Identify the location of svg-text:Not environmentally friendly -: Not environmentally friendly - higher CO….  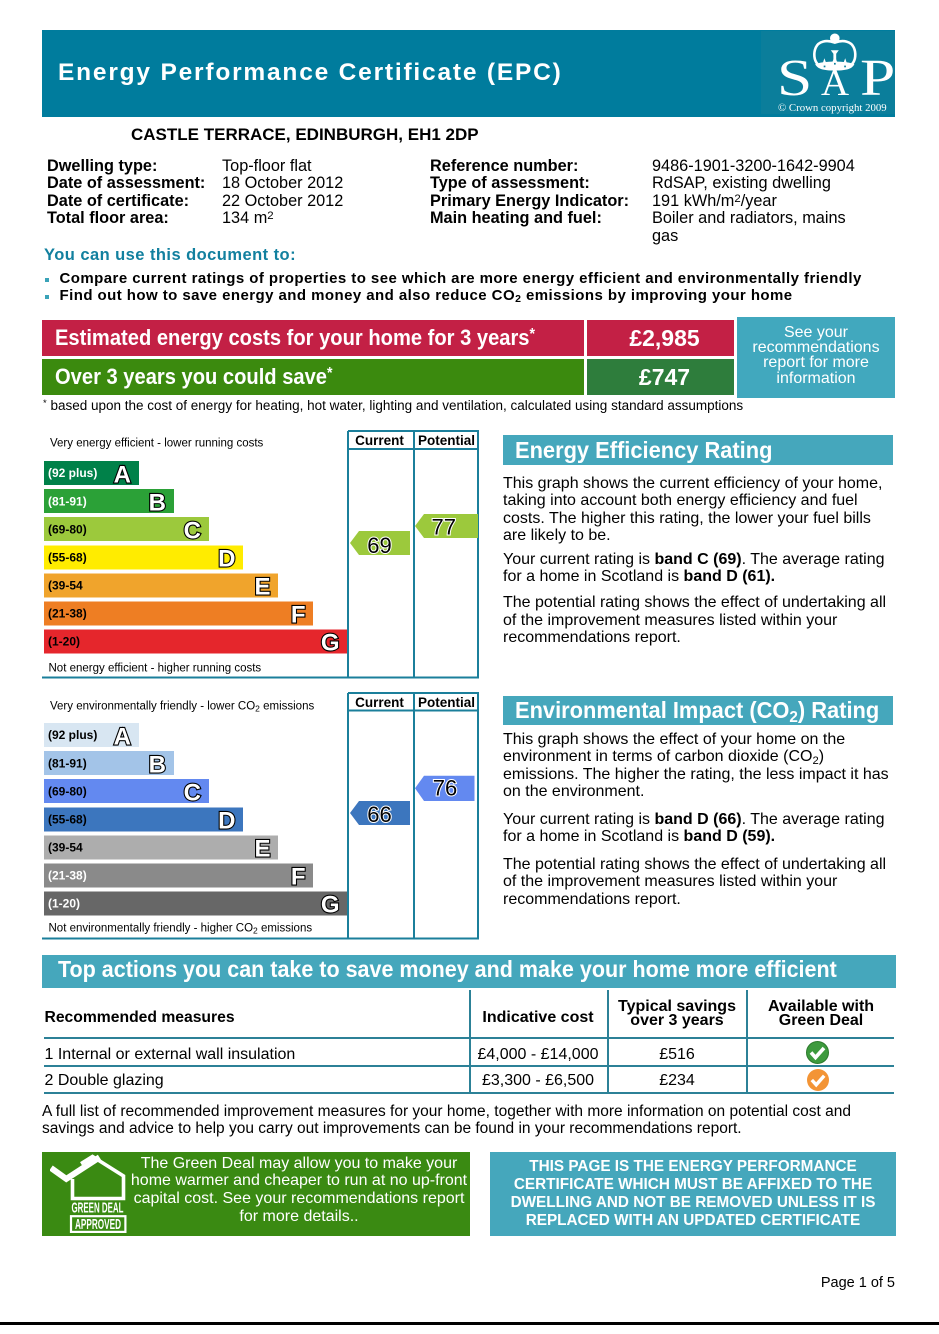
(181, 928).